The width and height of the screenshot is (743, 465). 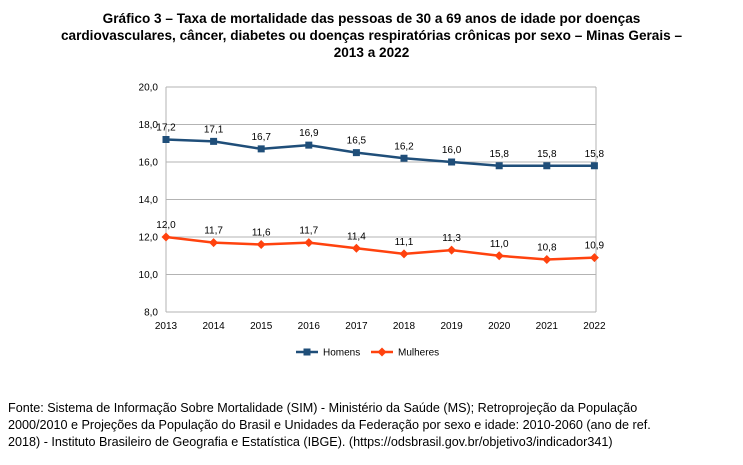 I want to click on y-tick-label: 12,0, so click(x=149, y=238).